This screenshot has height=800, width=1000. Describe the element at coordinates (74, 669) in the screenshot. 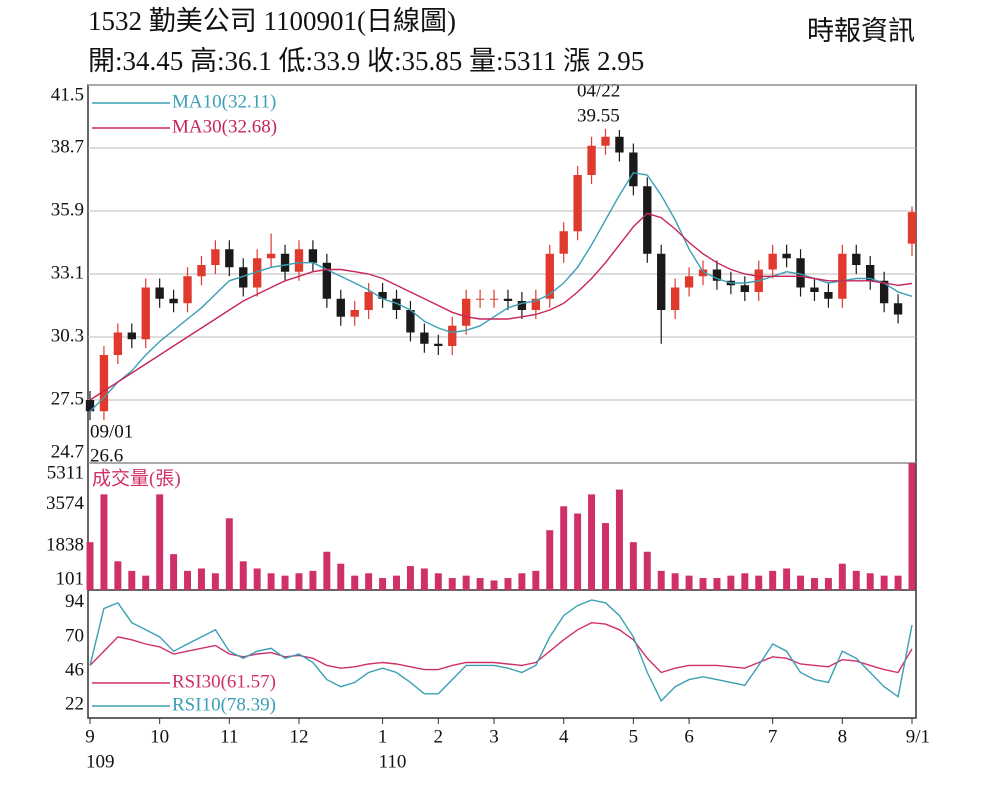

I see `y-tick-label: 46` at that location.